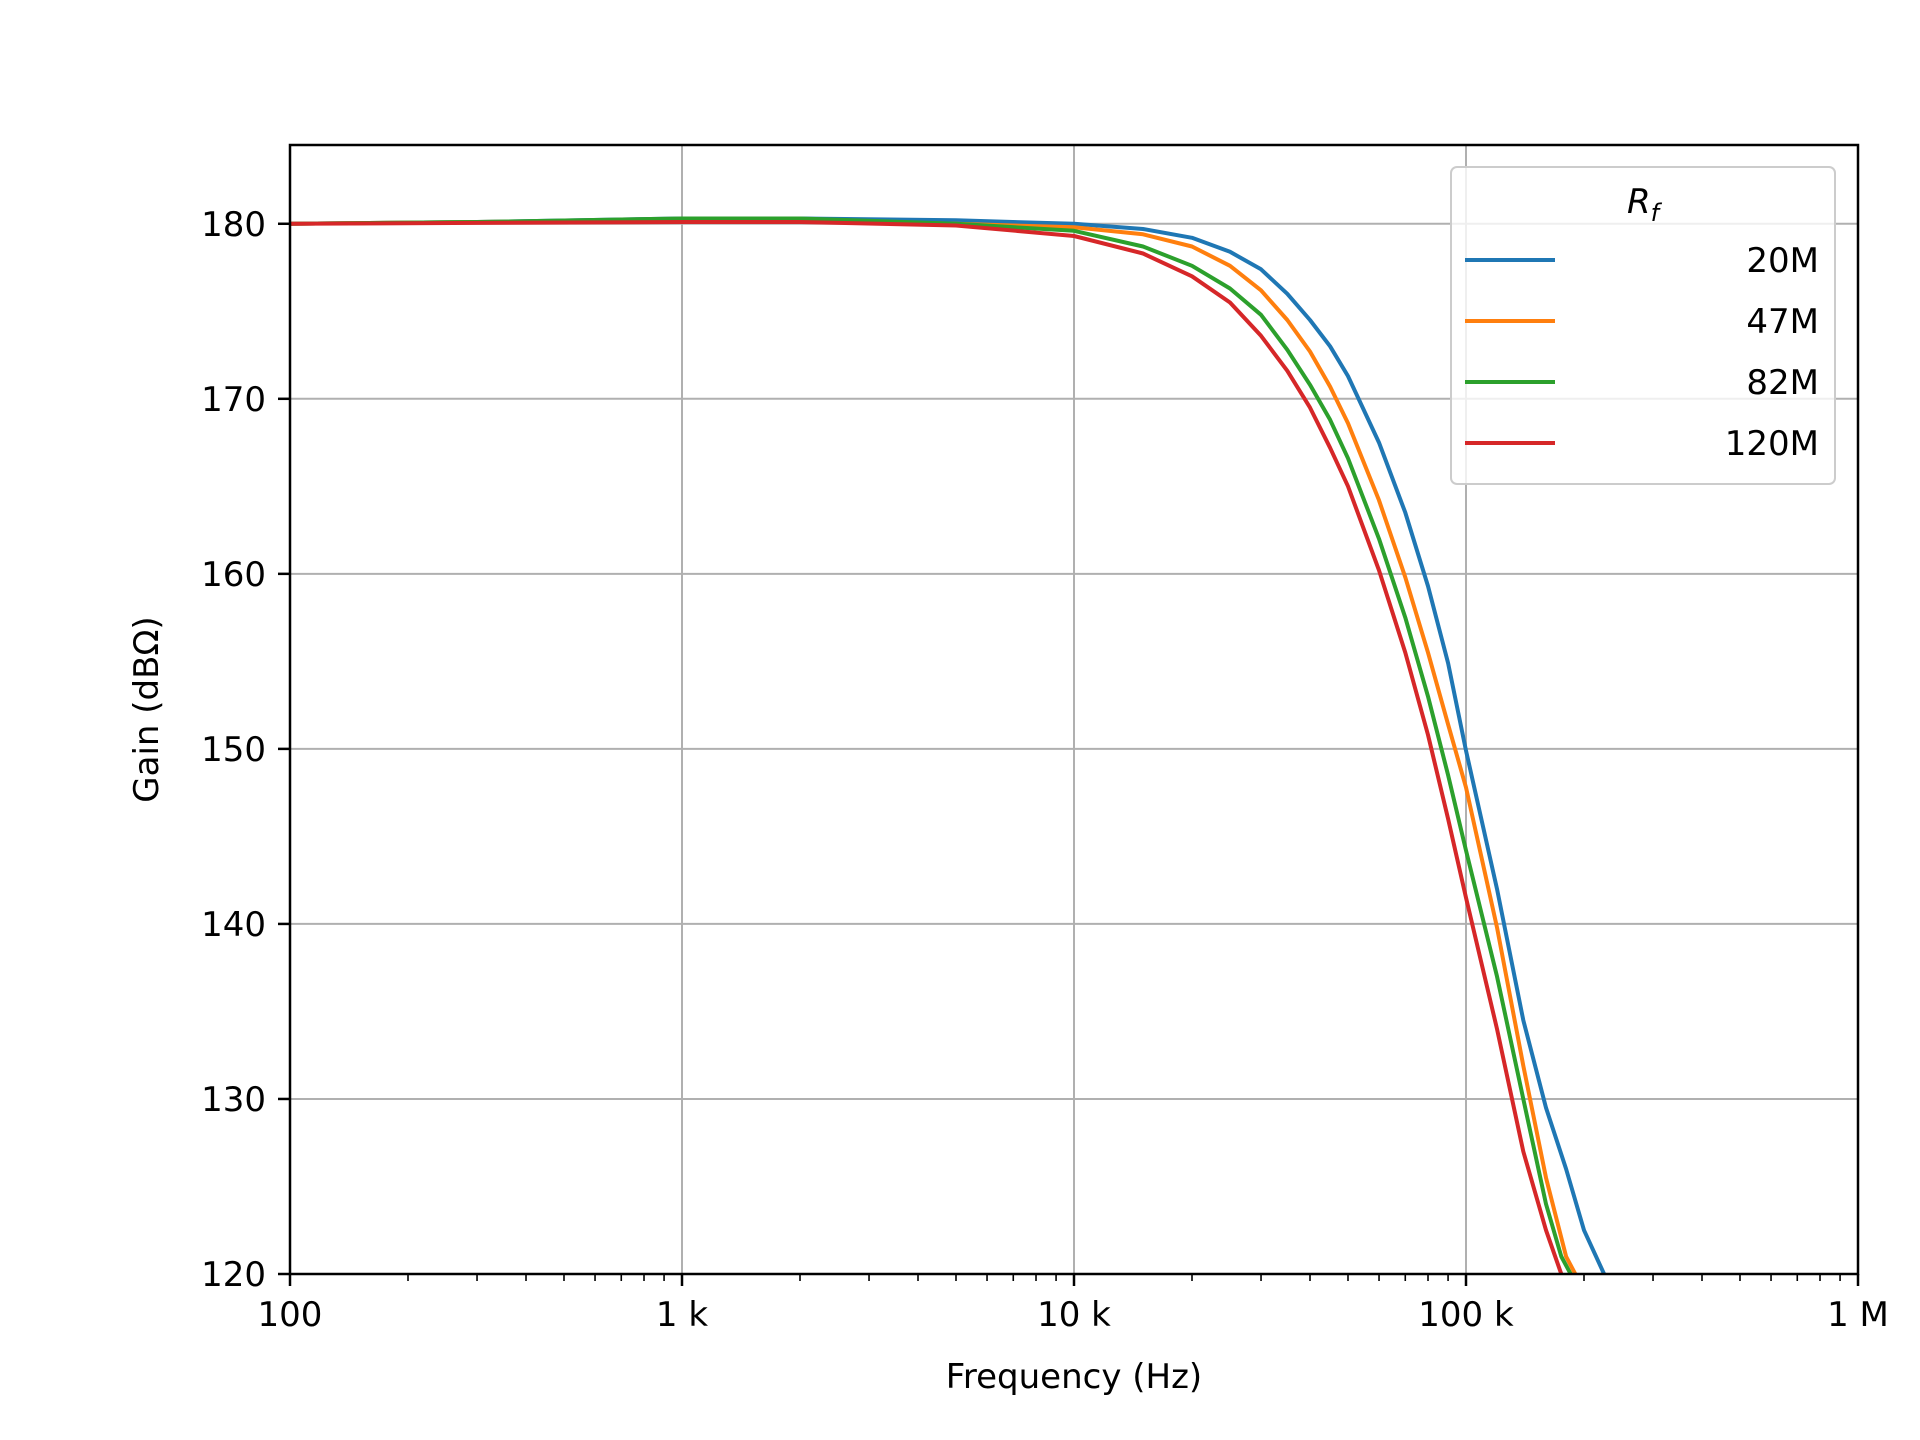  Describe the element at coordinates (1772, 444) in the screenshot. I see `legend-label: 120M` at that location.